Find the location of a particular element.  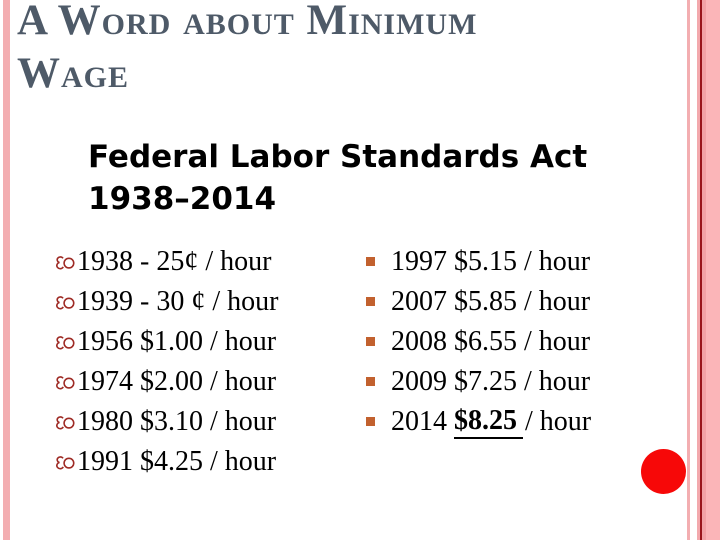

list-item: 2007 $5.85 / hour is located at coordinates (516, 302).